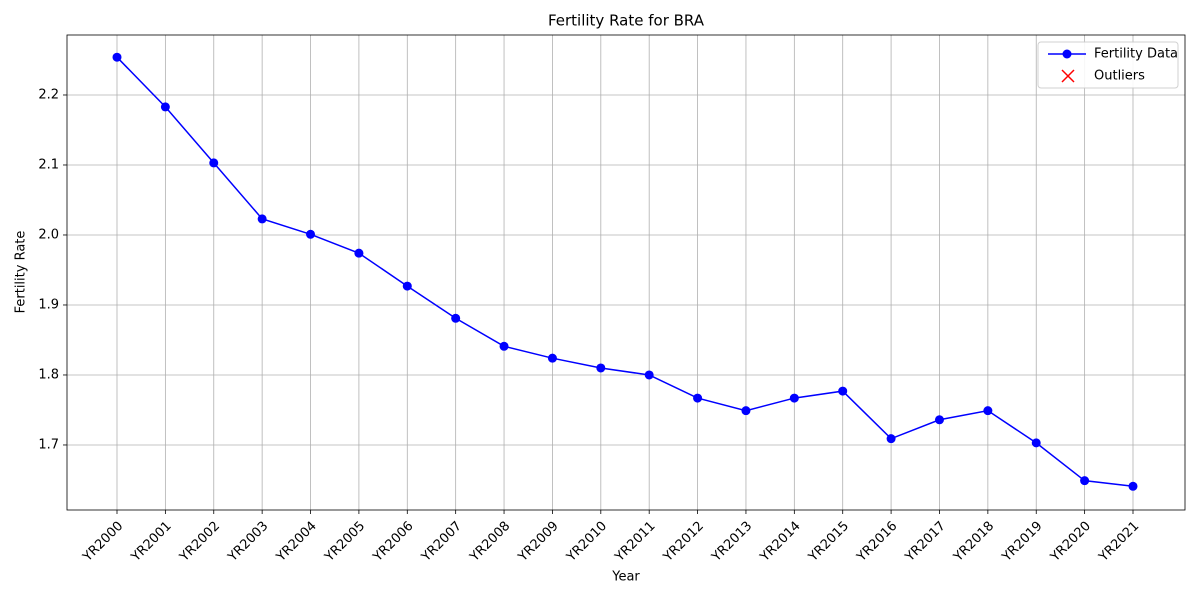 This screenshot has width=1200, height=600. What do you see at coordinates (199, 542) in the screenshot?
I see `x-tick-label: YR2002` at bounding box center [199, 542].